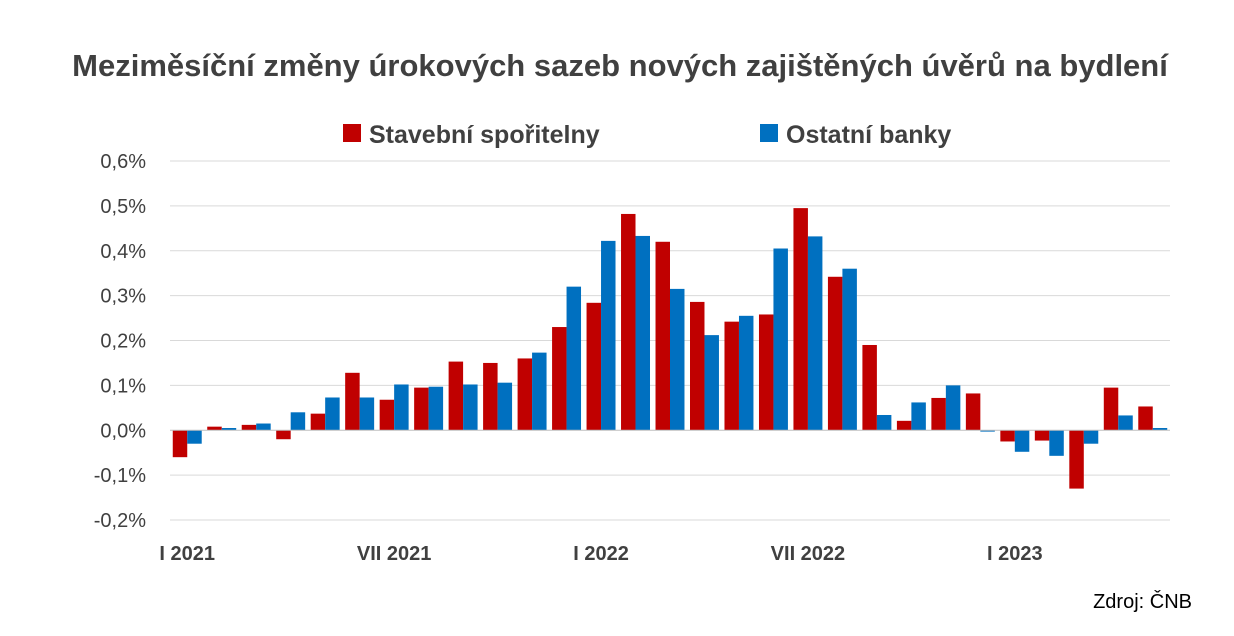 The height and width of the screenshot is (636, 1234). What do you see at coordinates (868, 135) in the screenshot?
I see `legend-label-ostatni: Ostatní banky` at bounding box center [868, 135].